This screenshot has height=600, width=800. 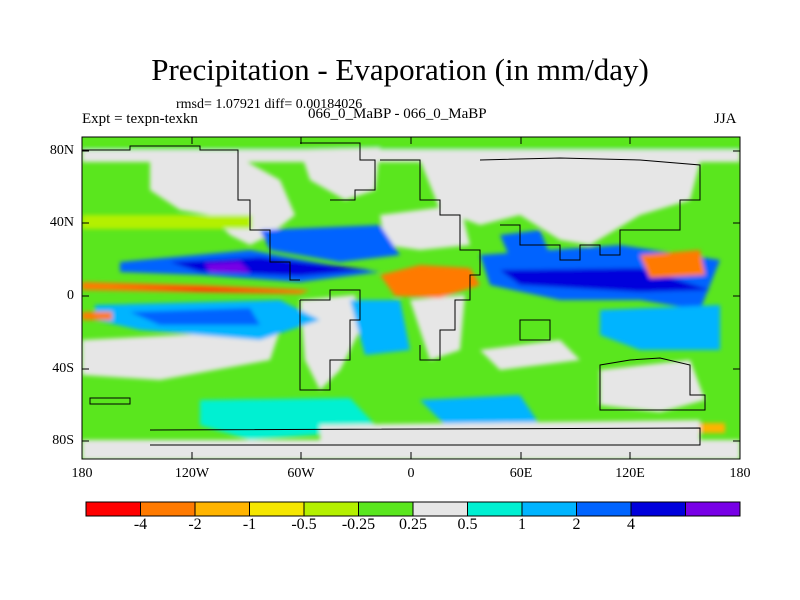 What do you see at coordinates (413, 524) in the screenshot?
I see `colorbar-label: 0.25` at bounding box center [413, 524].